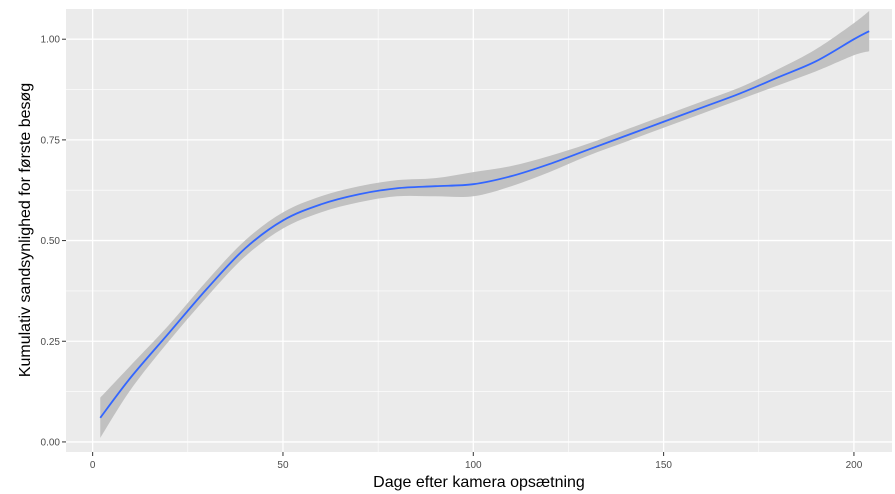 The image size is (895, 494). Describe the element at coordinates (25, 230) in the screenshot. I see `y-axis-title: Kumulativ sandsynlighed for første besøg` at that location.